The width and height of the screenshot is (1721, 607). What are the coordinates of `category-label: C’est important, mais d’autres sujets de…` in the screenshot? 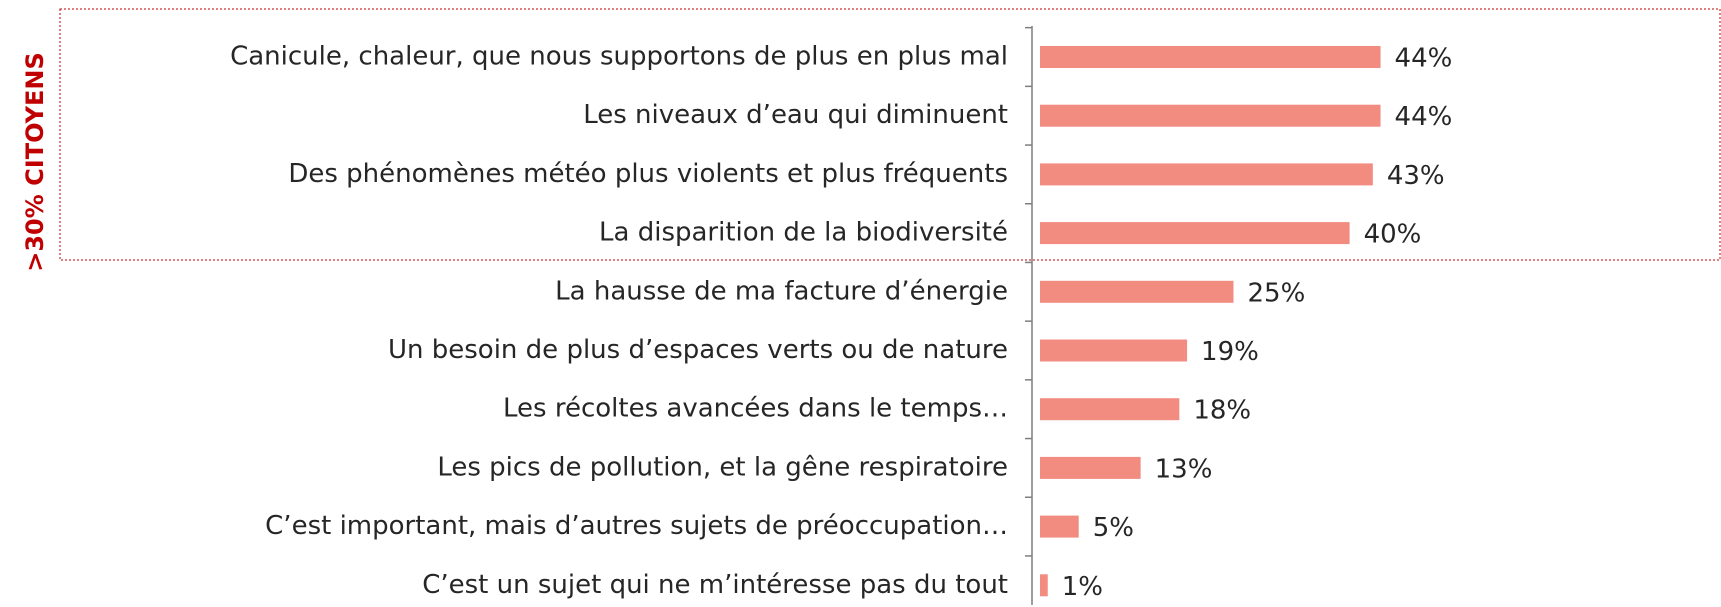 It's located at (636, 526).